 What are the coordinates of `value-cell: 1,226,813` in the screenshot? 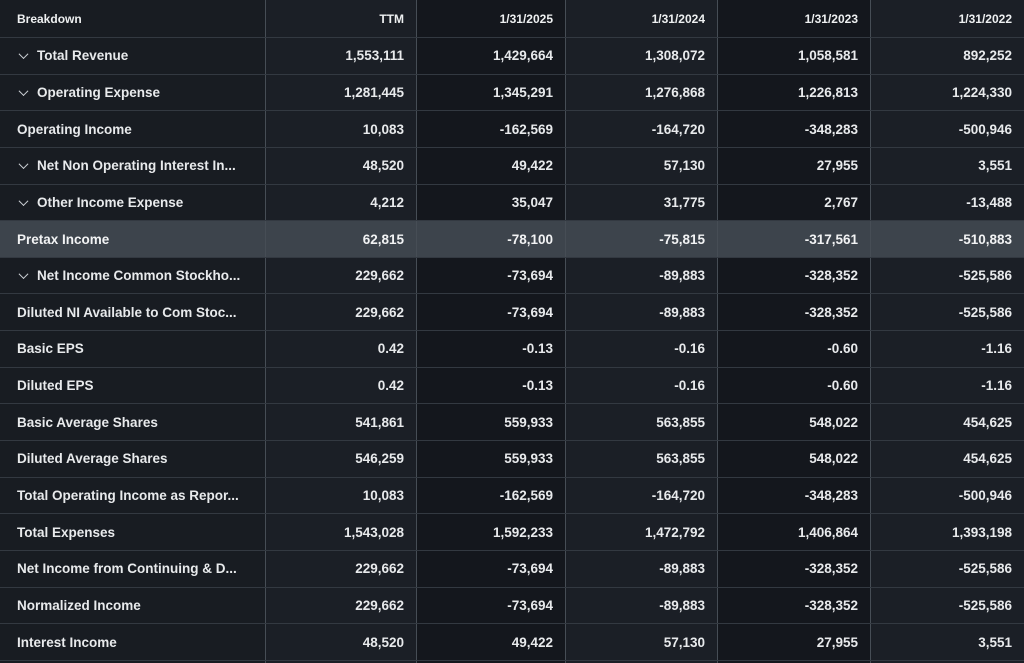 It's located at (793, 92).